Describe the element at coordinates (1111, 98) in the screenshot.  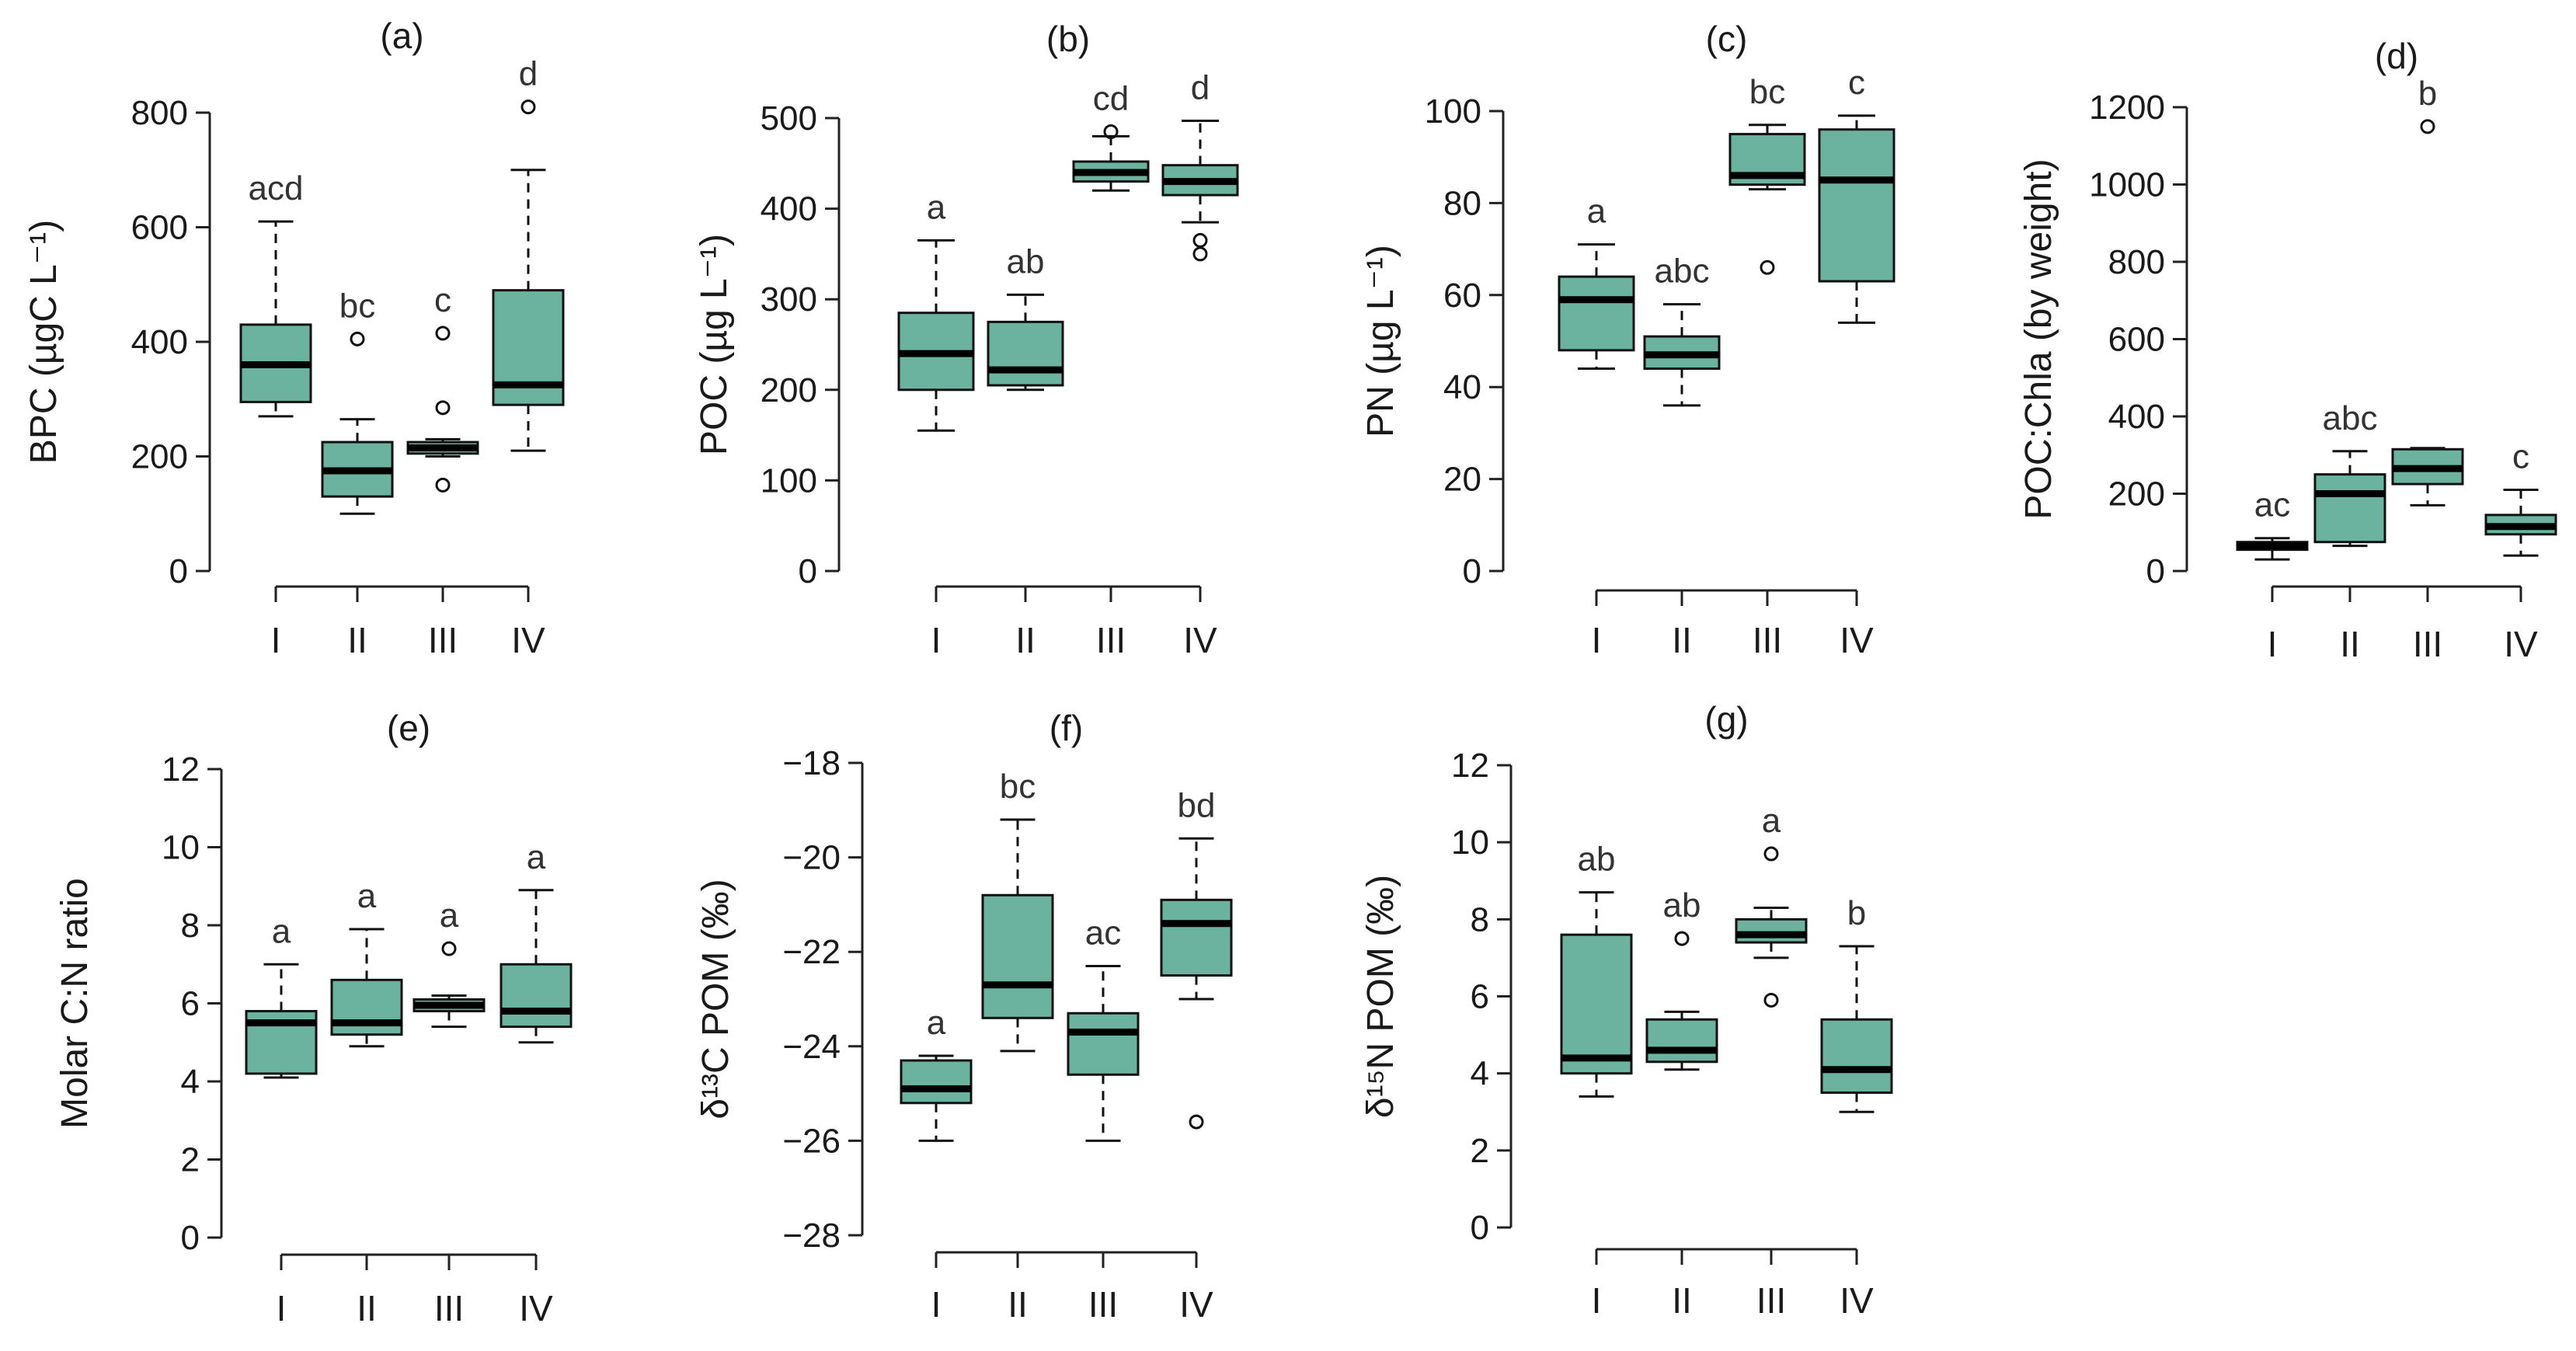
I see `significance-letter: cd` at that location.